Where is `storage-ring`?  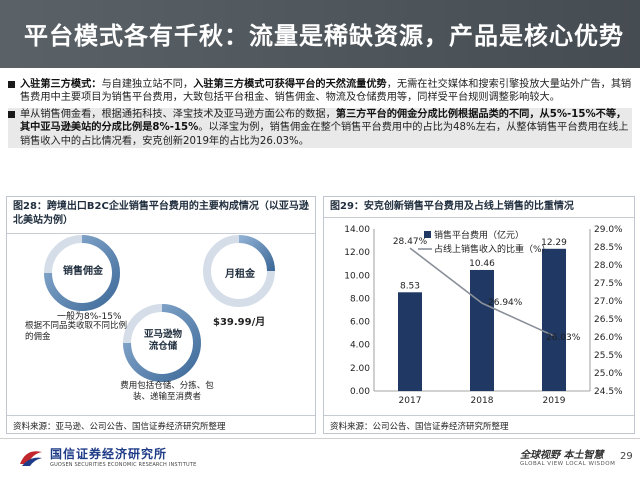
storage-ring is located at coordinates (162, 343).